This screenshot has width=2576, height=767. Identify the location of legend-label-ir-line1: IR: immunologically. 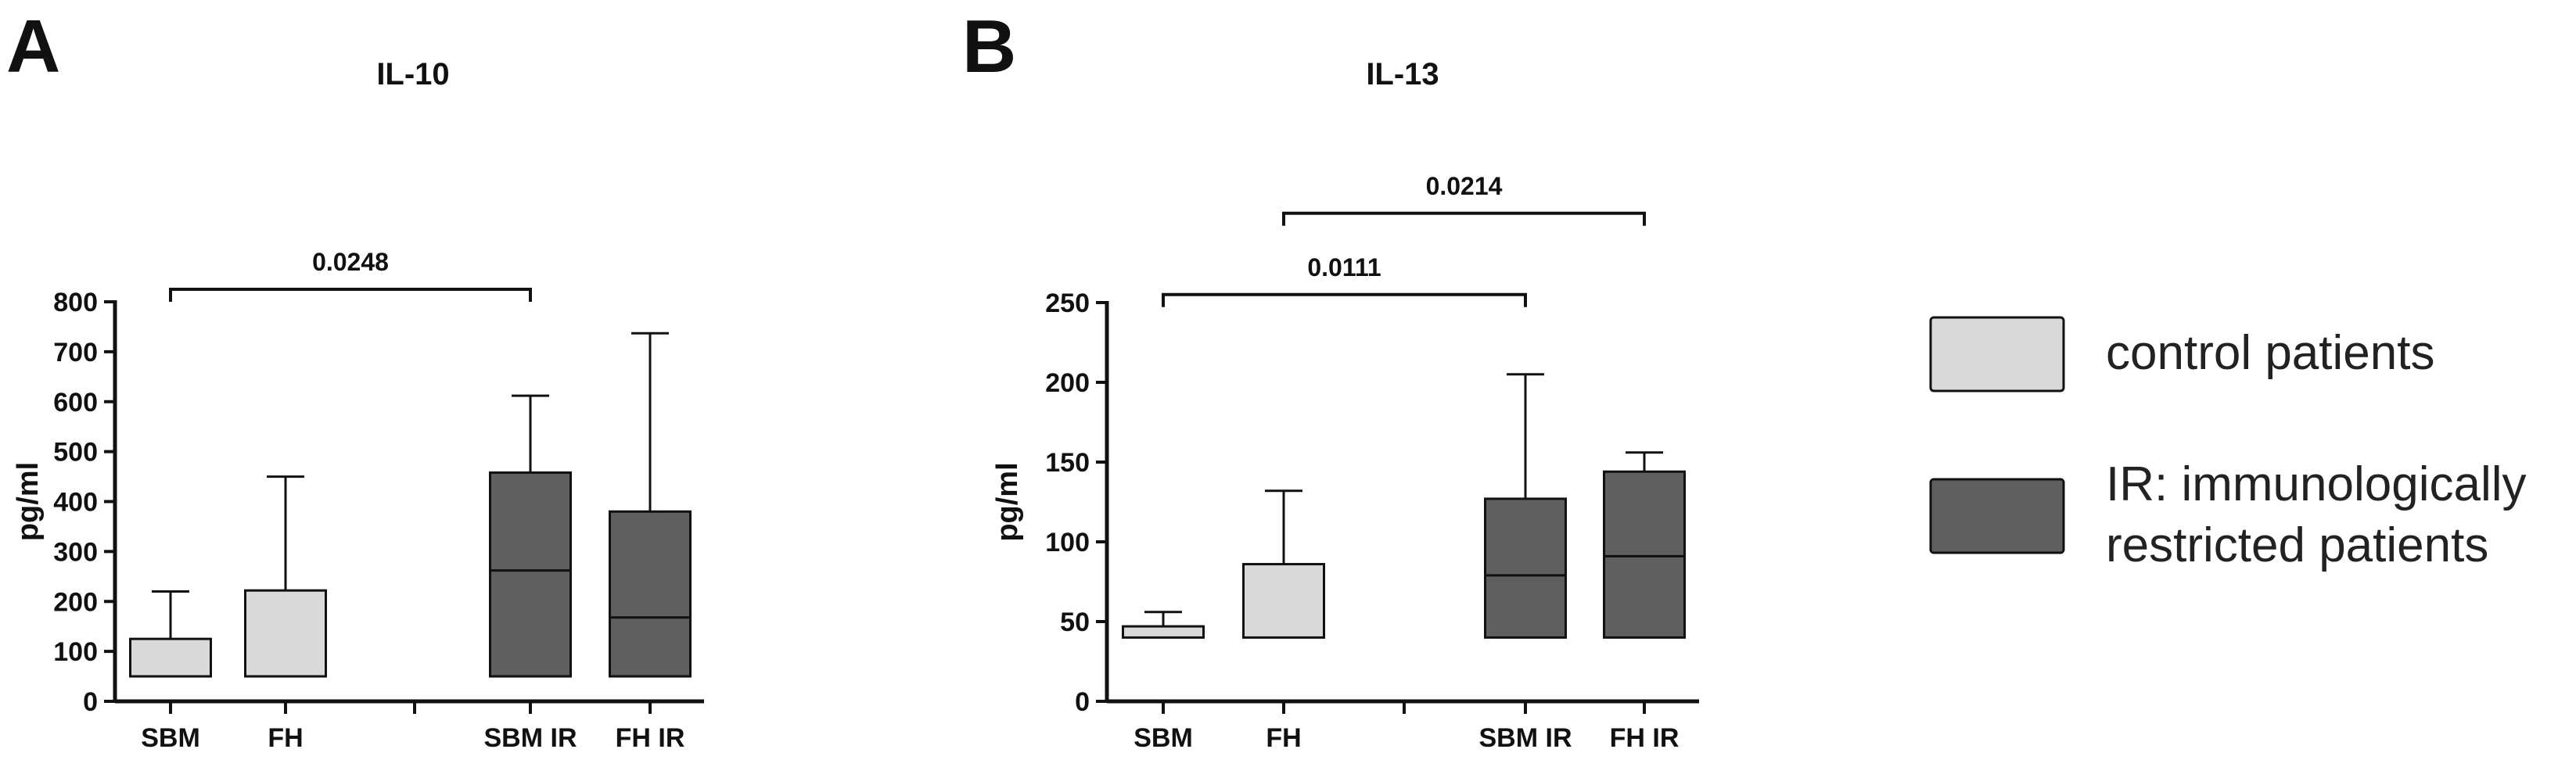
(2316, 484).